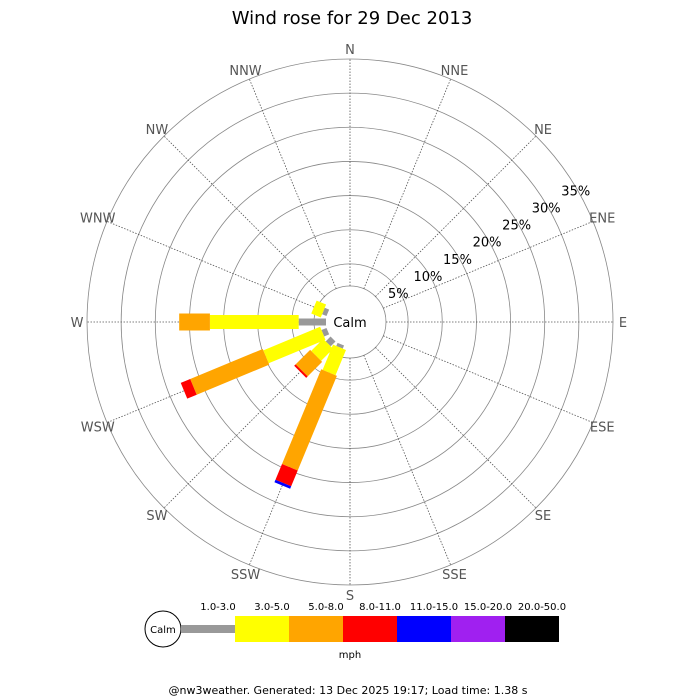 The width and height of the screenshot is (700, 700). I want to click on petal-segment-w-3.0-5.0, so click(254, 322).